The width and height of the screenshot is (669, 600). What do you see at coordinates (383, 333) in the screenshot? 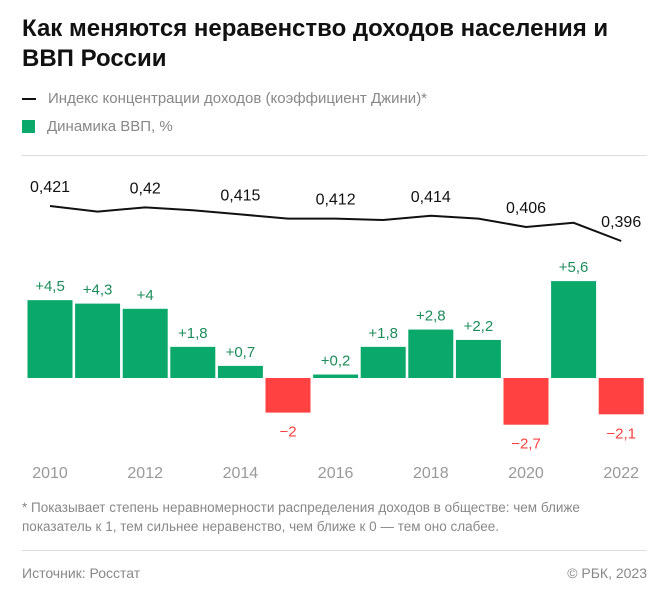
I see `bar-label-2017: +1,8` at bounding box center [383, 333].